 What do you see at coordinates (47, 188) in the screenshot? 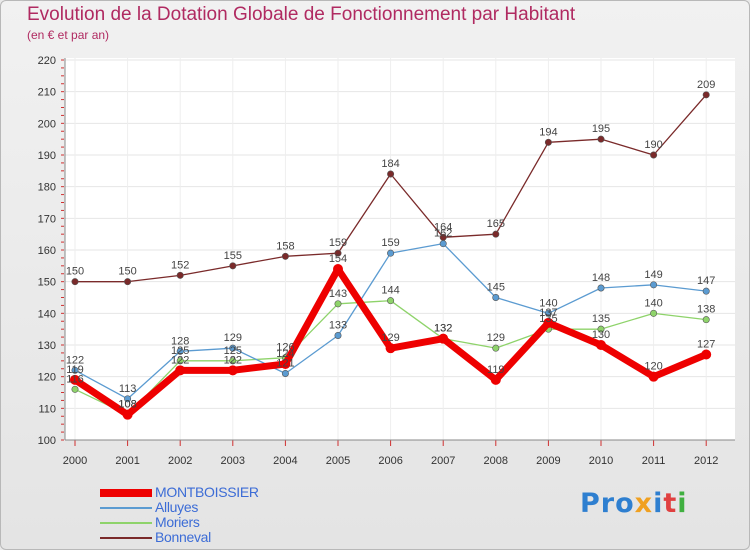
I see `y-tick-label: 180` at bounding box center [47, 188].